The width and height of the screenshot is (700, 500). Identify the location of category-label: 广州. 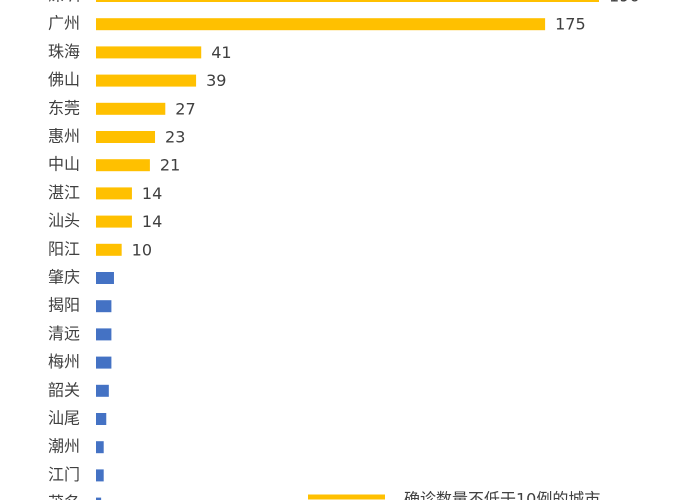
(64, 23).